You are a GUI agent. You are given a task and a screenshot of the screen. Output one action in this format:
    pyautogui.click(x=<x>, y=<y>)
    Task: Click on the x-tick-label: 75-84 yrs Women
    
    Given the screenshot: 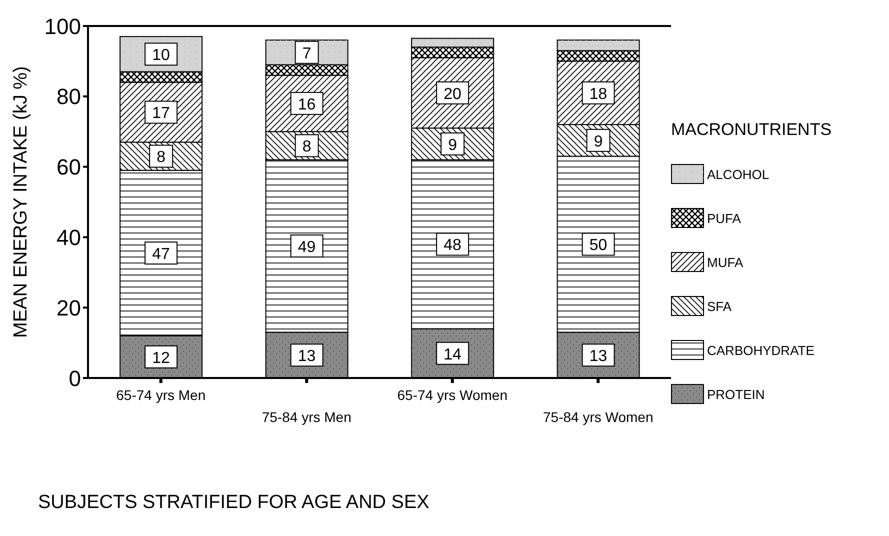 What is the action you would take?
    pyautogui.click(x=598, y=417)
    